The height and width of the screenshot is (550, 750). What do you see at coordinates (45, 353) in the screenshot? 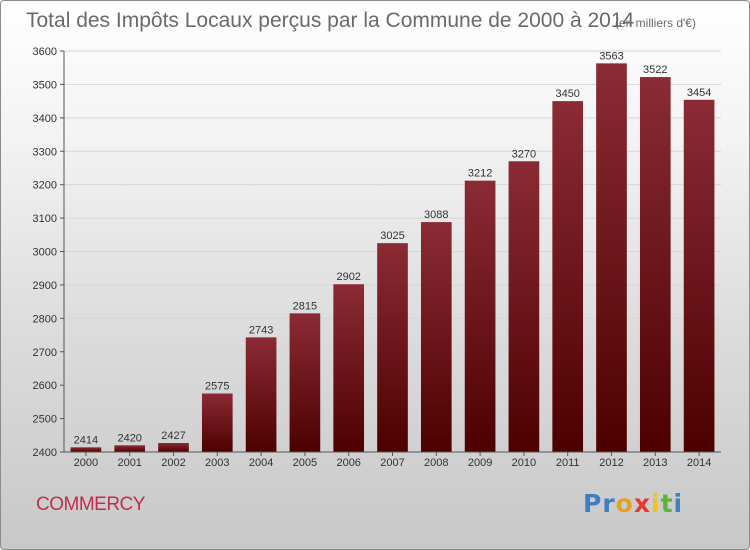
I see `y-tick-label: 2700` at bounding box center [45, 353].